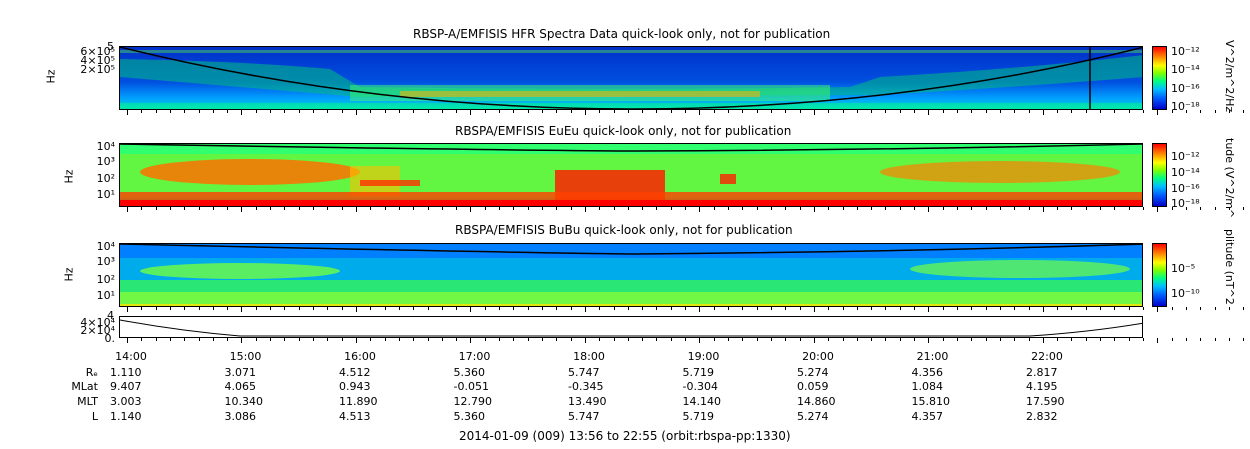 This screenshot has width=1250, height=449. Describe the element at coordinates (589, 356) in the screenshot. I see `x-tick-label: 18:00` at that location.